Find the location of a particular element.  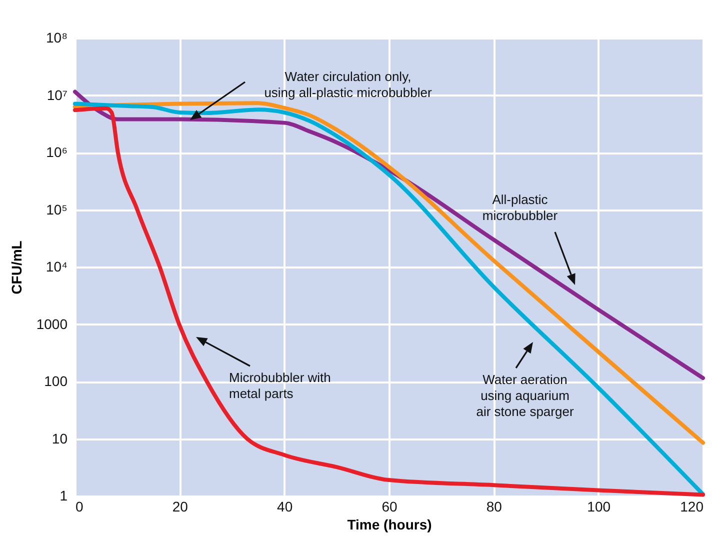

y-tick-label: 10⁵ is located at coordinates (57, 209).